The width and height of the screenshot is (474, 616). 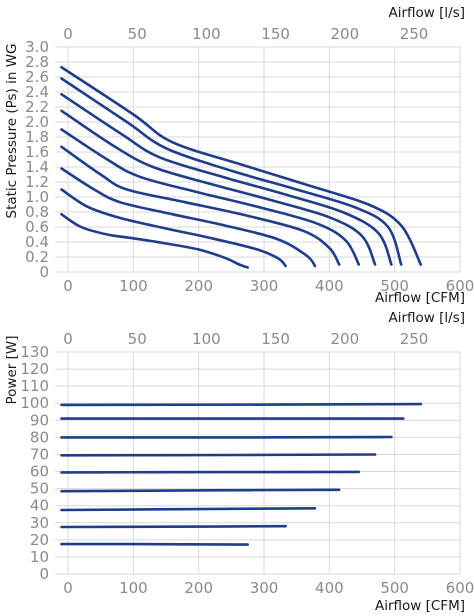 I want to click on power-x-tick-label: 500, so click(x=394, y=588).